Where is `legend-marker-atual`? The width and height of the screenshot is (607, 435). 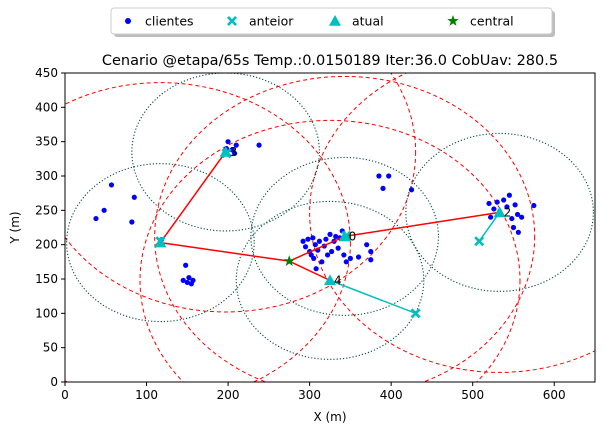 legend-marker-atual is located at coordinates (335, 20).